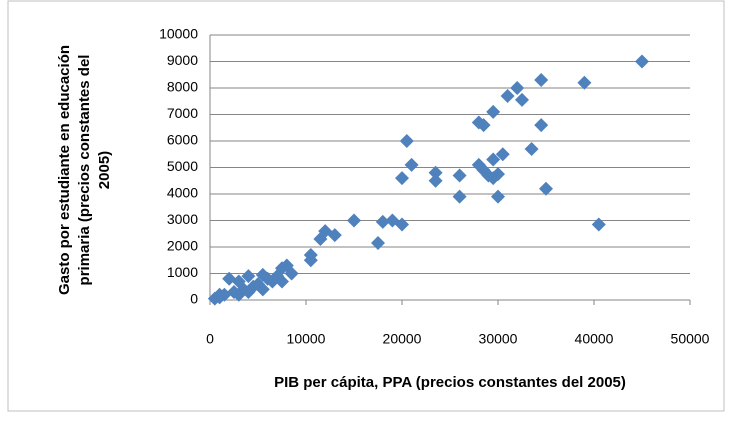 Image resolution: width=733 pixels, height=424 pixels. I want to click on x-tick-label: 50000, so click(690, 339).